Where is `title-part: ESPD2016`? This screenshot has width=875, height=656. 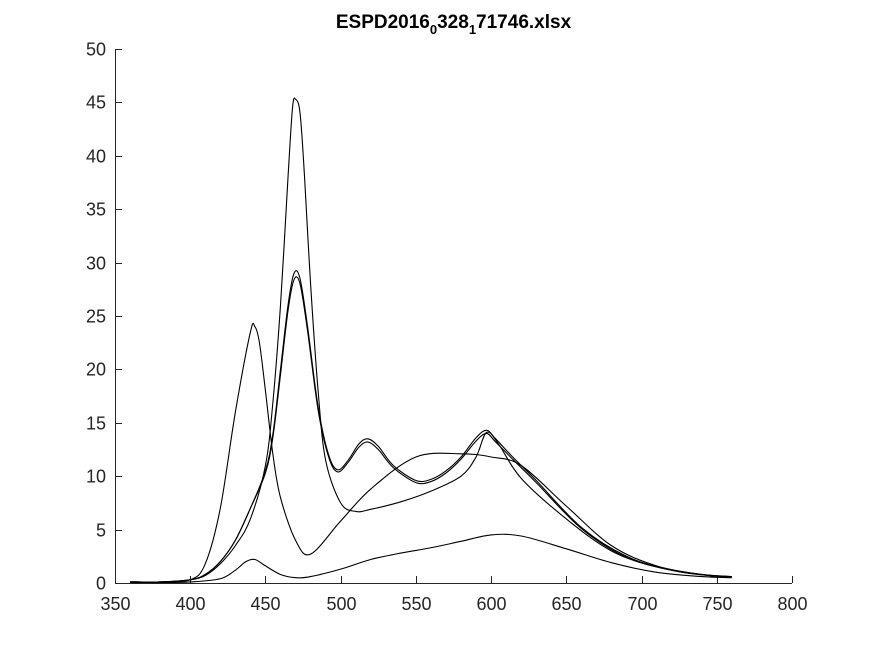
title-part: ESPD2016 is located at coordinates (383, 22).